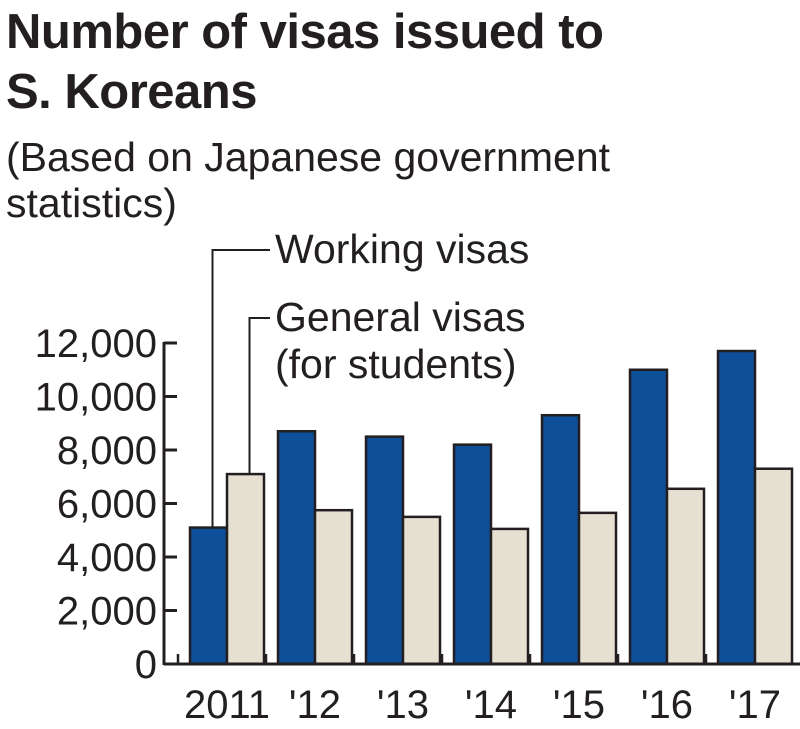  I want to click on x-tick-label: '12, so click(315, 705).